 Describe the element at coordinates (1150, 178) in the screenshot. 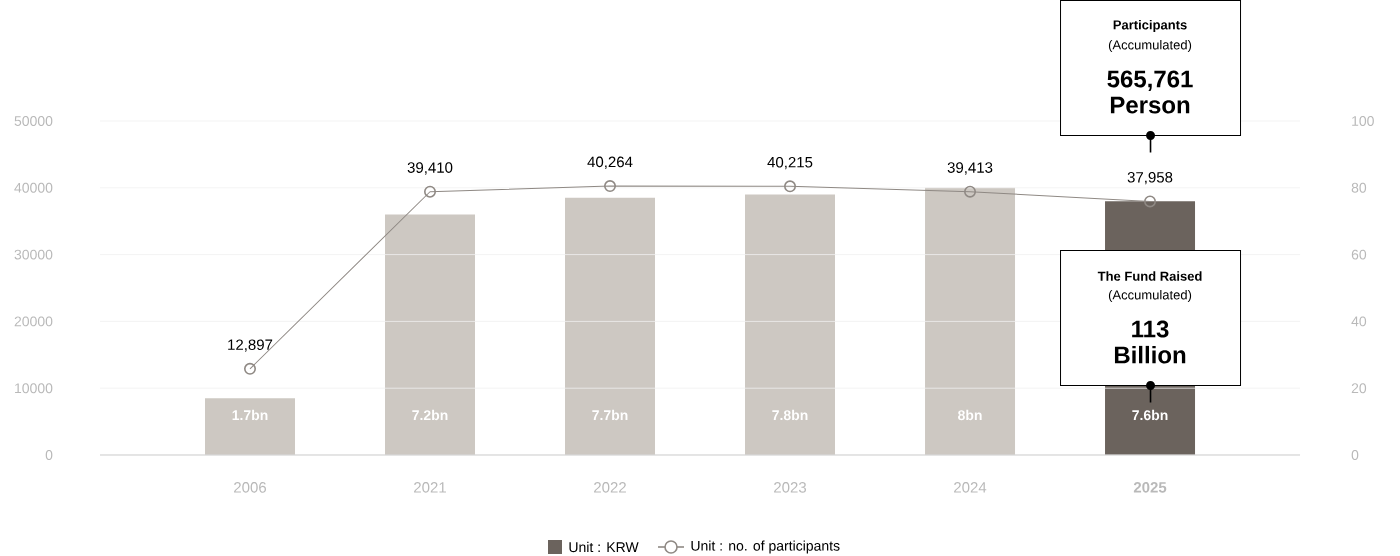

I see `data-label: 37,958` at that location.